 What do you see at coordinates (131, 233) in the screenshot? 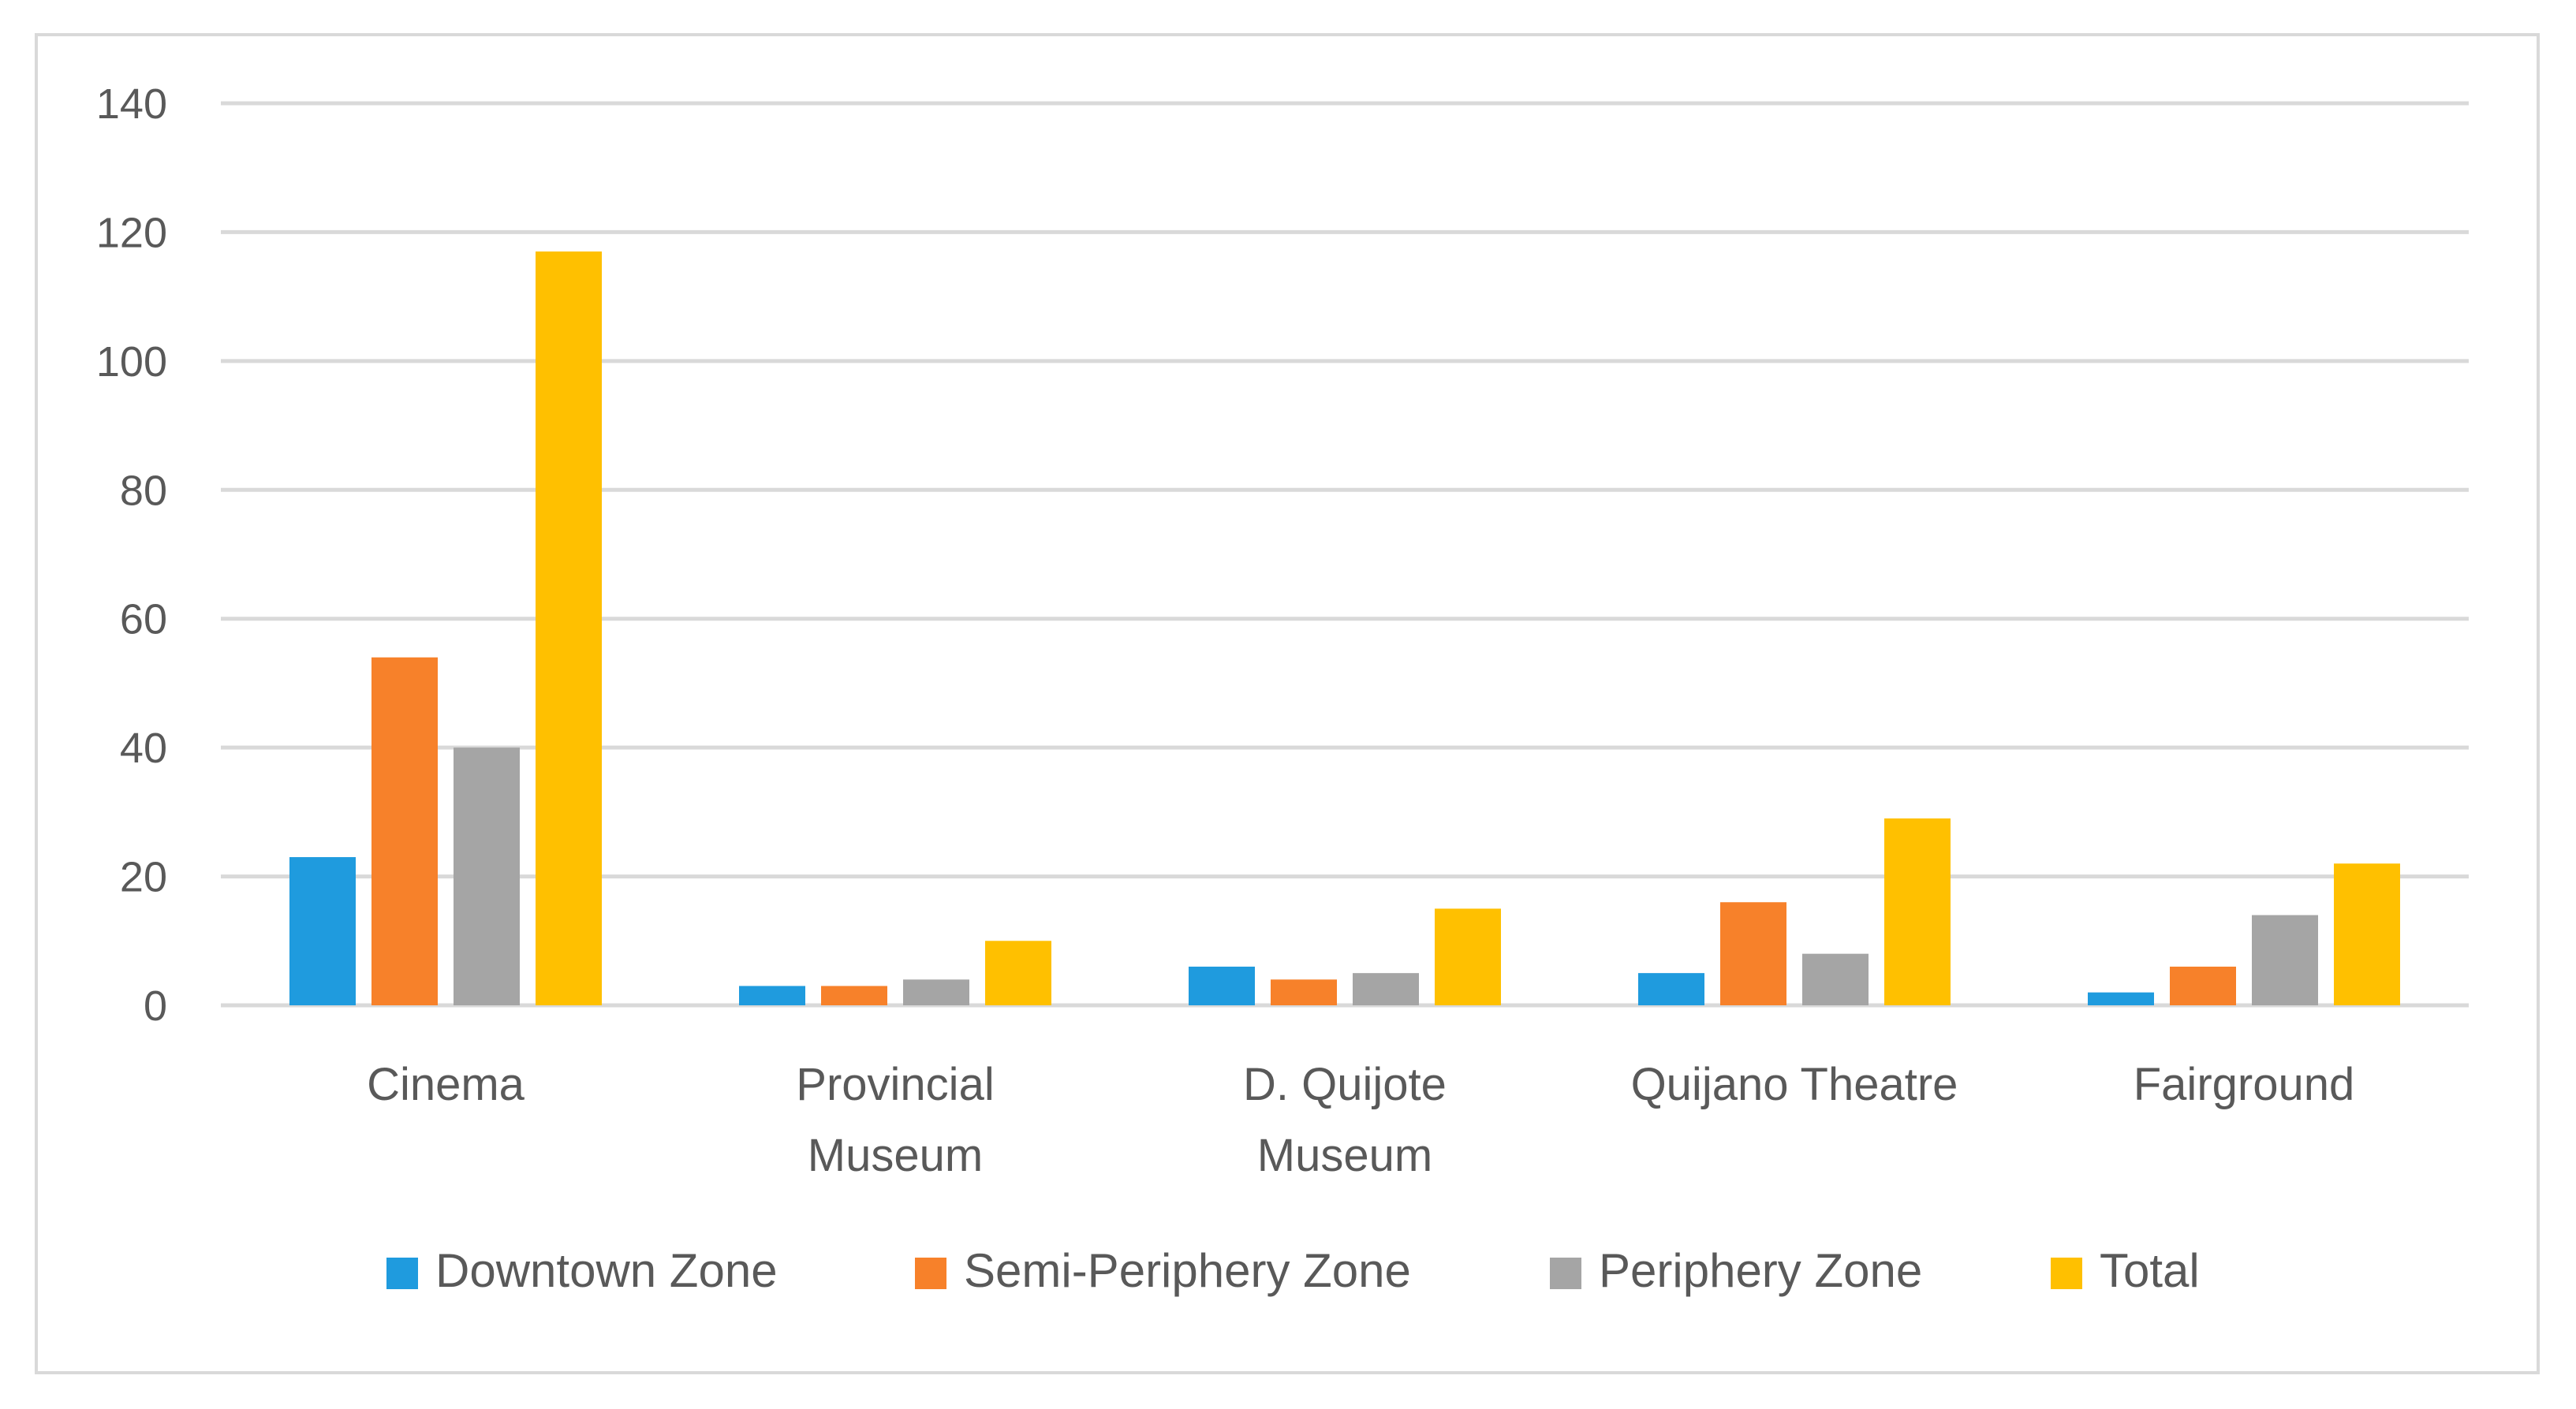
I see `y-tick-label: 120` at bounding box center [131, 233].